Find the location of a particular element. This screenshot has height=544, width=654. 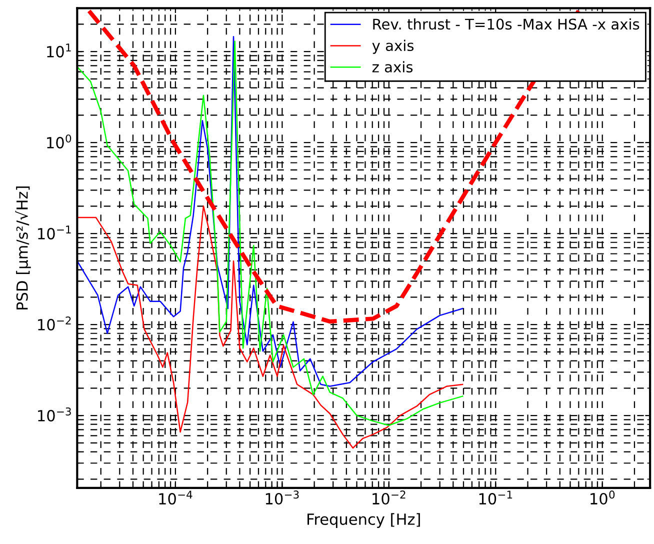

legend-label: z axis is located at coordinates (392, 66).